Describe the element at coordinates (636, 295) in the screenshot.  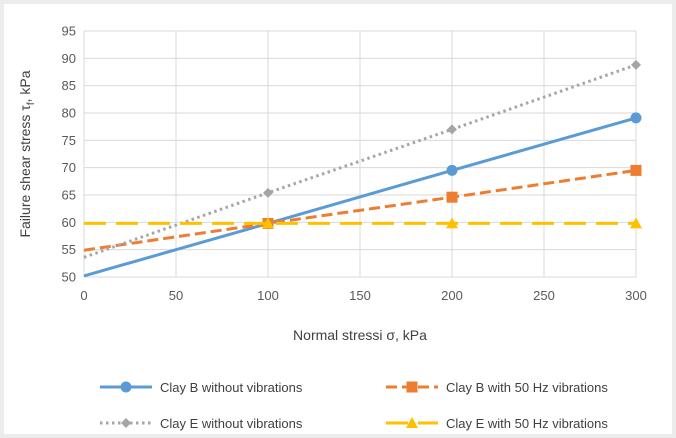
I see `x-tick-label: 300` at that location.